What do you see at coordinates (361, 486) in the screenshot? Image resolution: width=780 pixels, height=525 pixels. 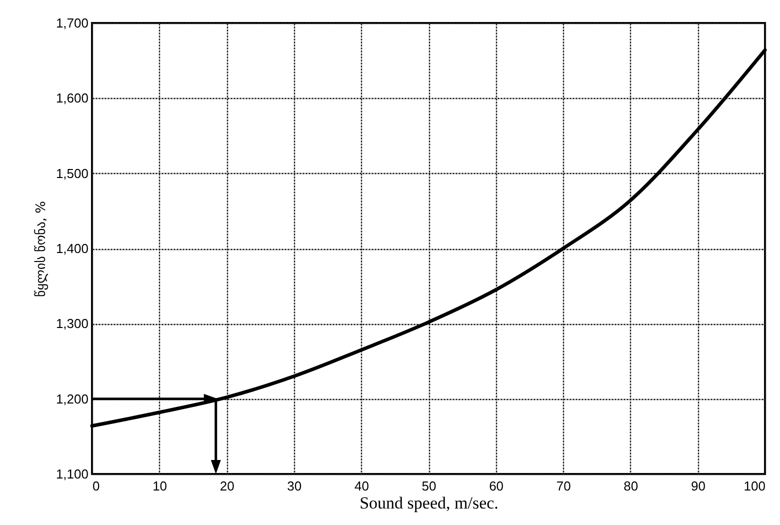 I see `x-tick-label: 40` at bounding box center [361, 486].